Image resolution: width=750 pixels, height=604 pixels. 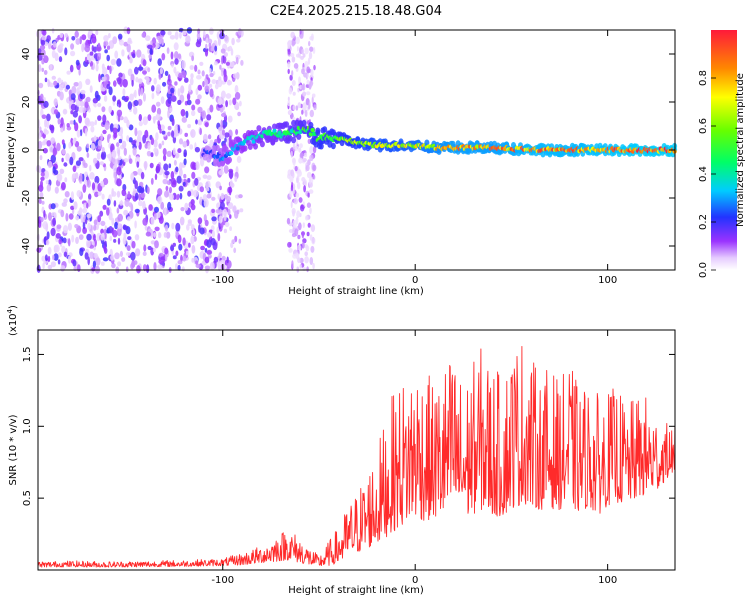 What do you see at coordinates (27, 426) in the screenshot?
I see `snr-y-tick-label: 1.0` at bounding box center [27, 426].